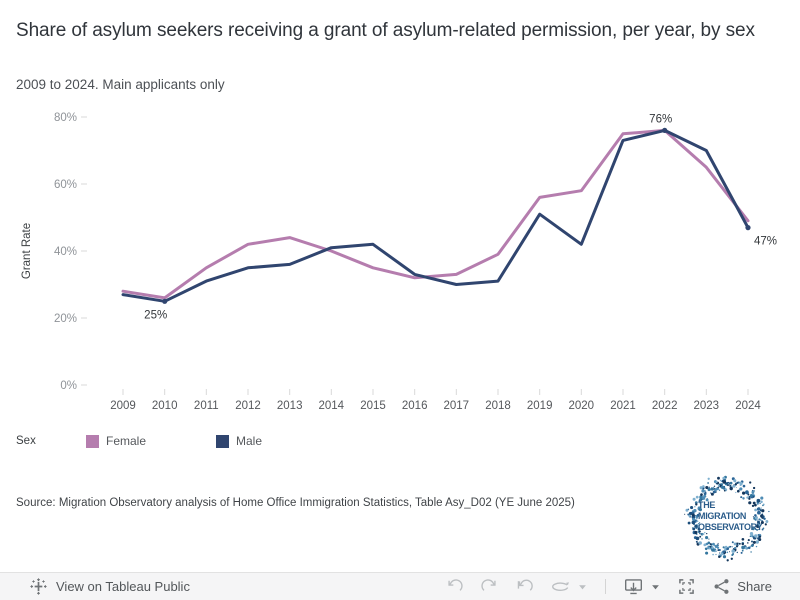 This screenshot has width=800, height=600. What do you see at coordinates (26, 441) in the screenshot?
I see `legend-title: Sex` at bounding box center [26, 441].